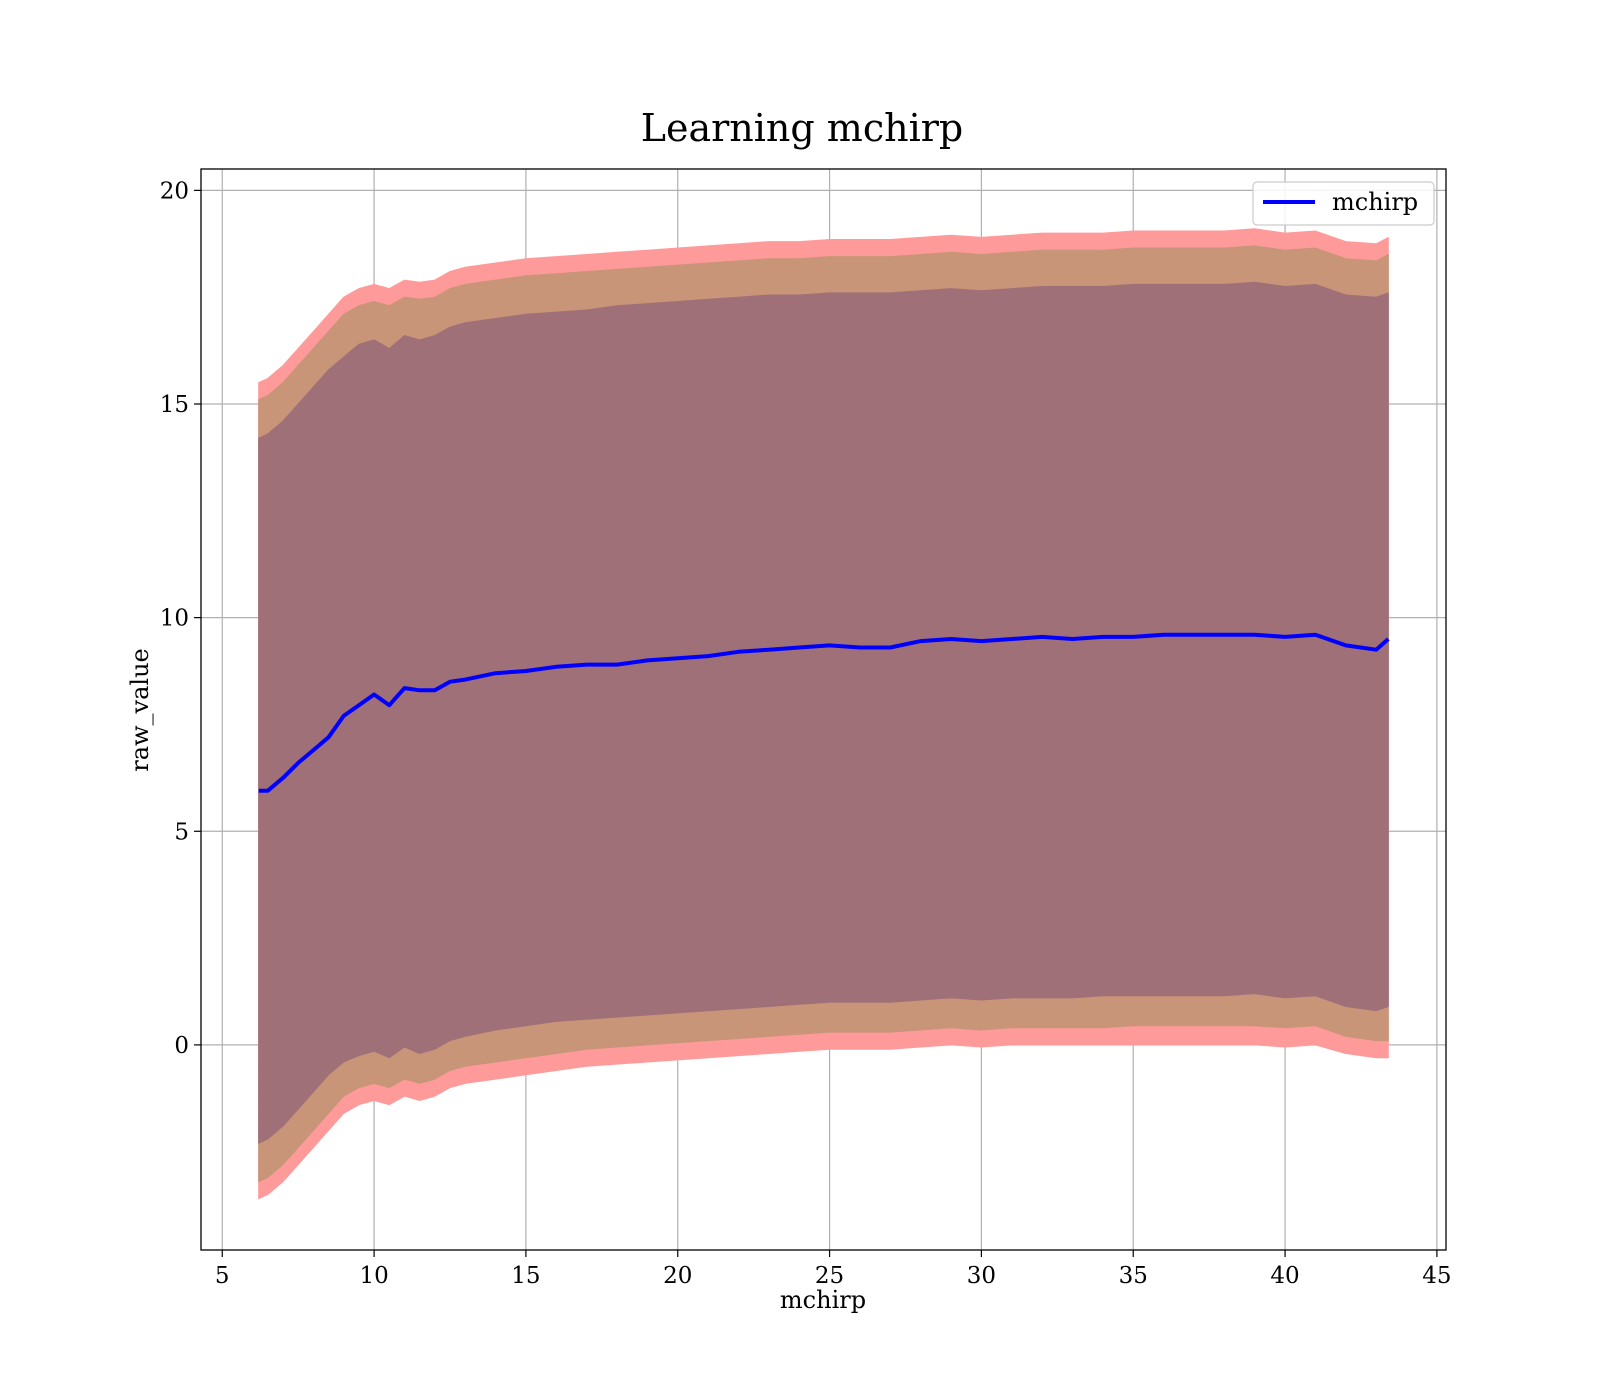 The width and height of the screenshot is (1600, 1400). Describe the element at coordinates (174, 405) in the screenshot. I see `y-tick-label: 15` at that location.